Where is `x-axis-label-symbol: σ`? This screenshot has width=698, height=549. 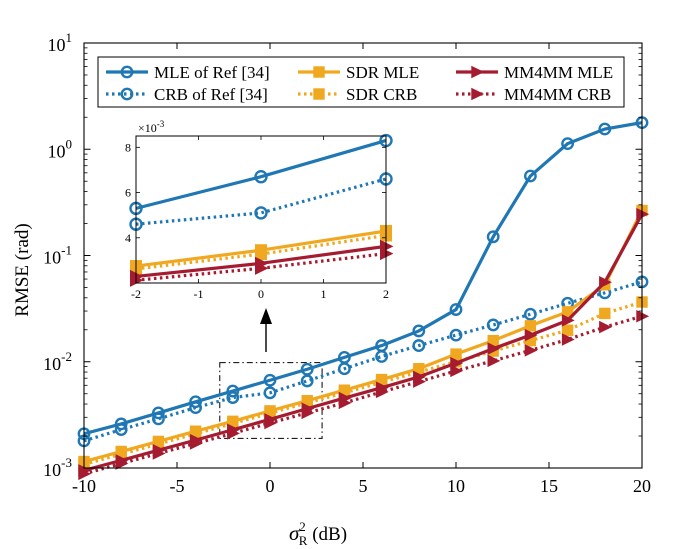
x-axis-label-symbol: σ is located at coordinates (295, 533).